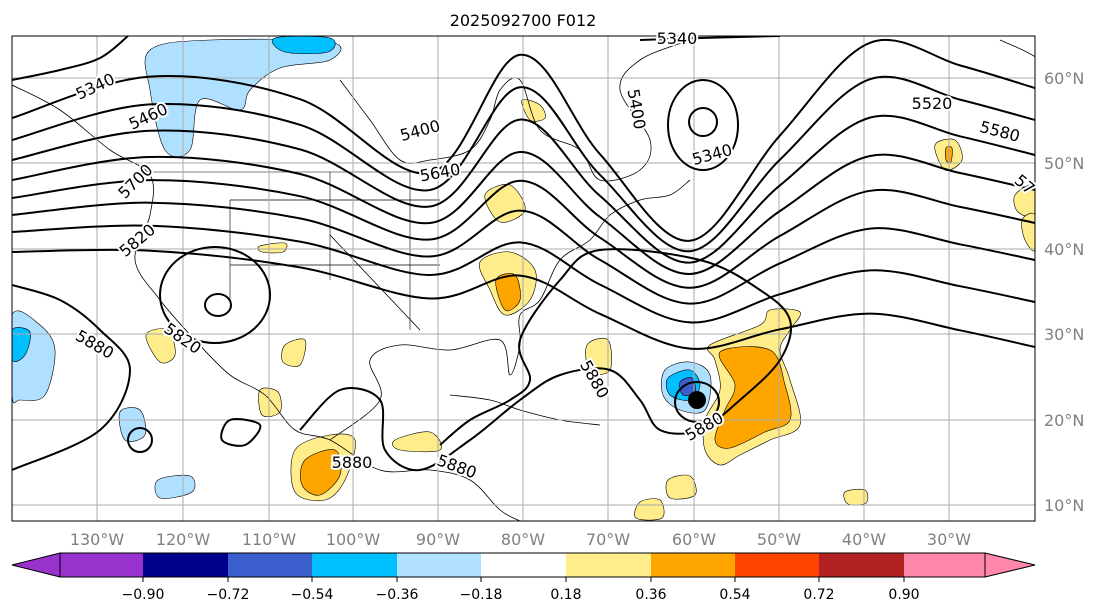 The image size is (1105, 615). What do you see at coordinates (481, 595) in the screenshot?
I see `colorbar-tick-label: −0.18` at bounding box center [481, 595].